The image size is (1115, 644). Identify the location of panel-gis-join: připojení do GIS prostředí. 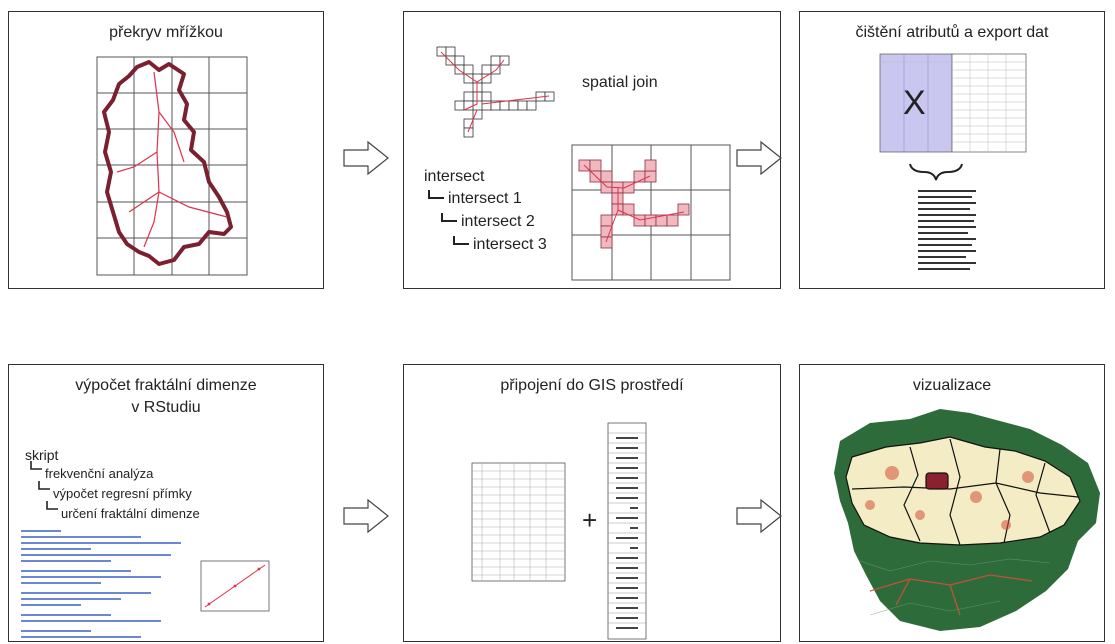
(592, 503).